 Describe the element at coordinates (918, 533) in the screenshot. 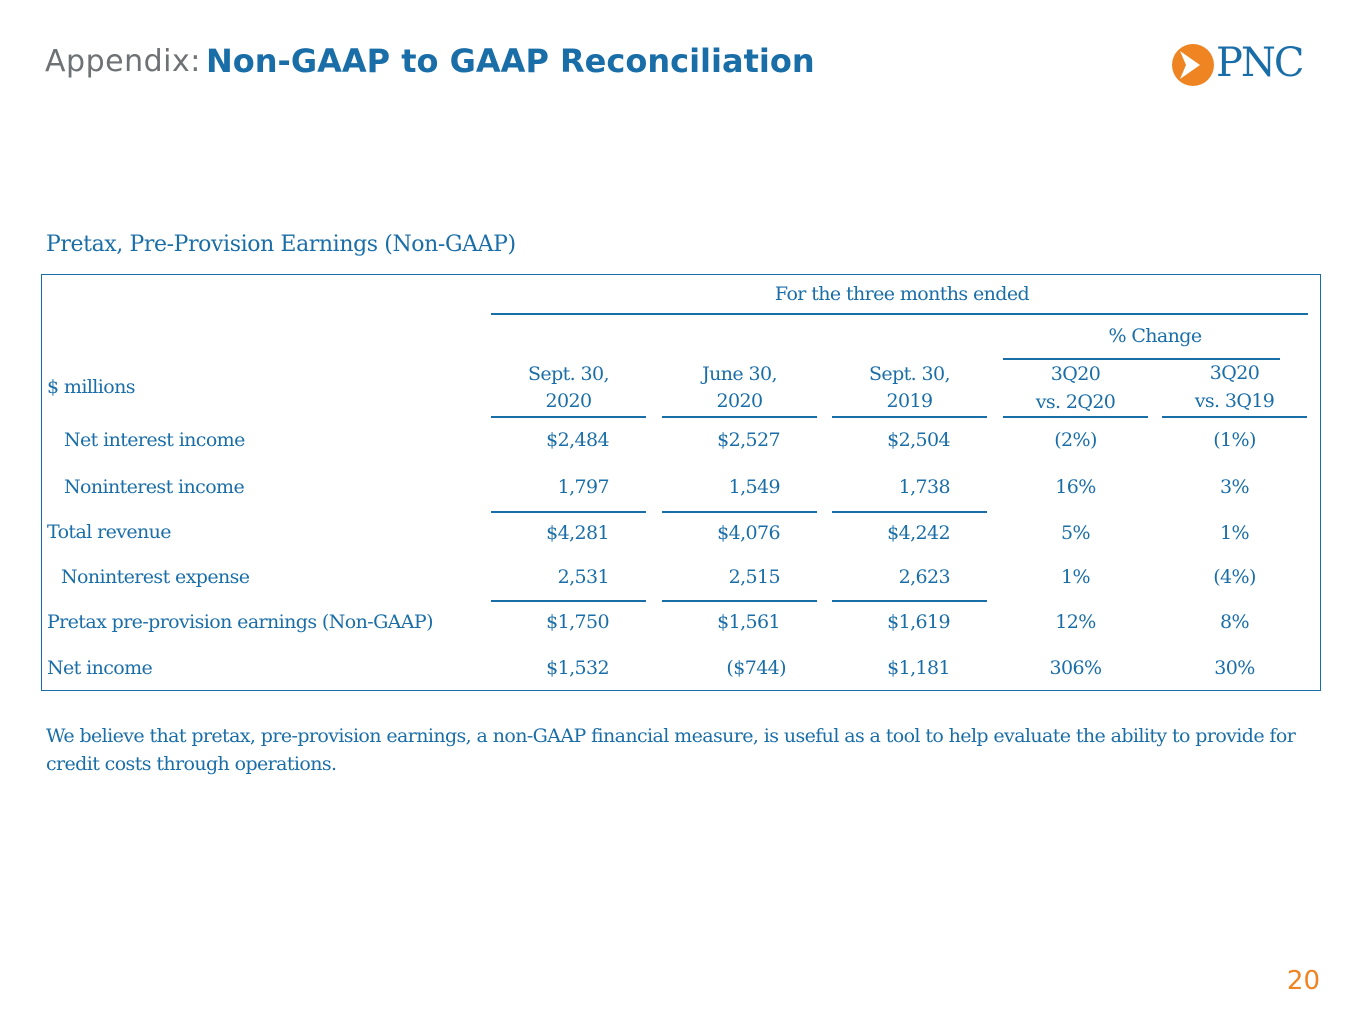

I see `table-cell: $4,242` at that location.